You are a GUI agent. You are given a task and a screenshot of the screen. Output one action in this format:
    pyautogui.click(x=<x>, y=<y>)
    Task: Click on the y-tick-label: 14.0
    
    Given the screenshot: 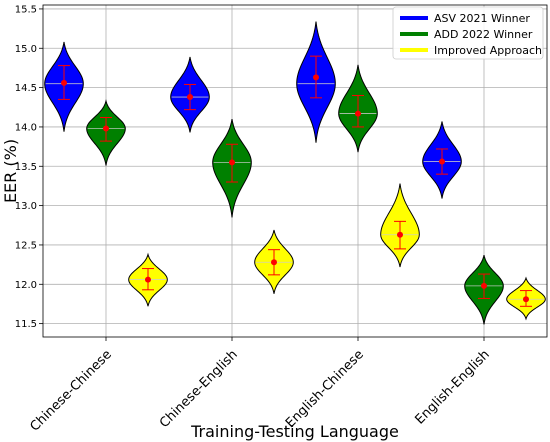 What is the action you would take?
    pyautogui.click(x=26, y=127)
    